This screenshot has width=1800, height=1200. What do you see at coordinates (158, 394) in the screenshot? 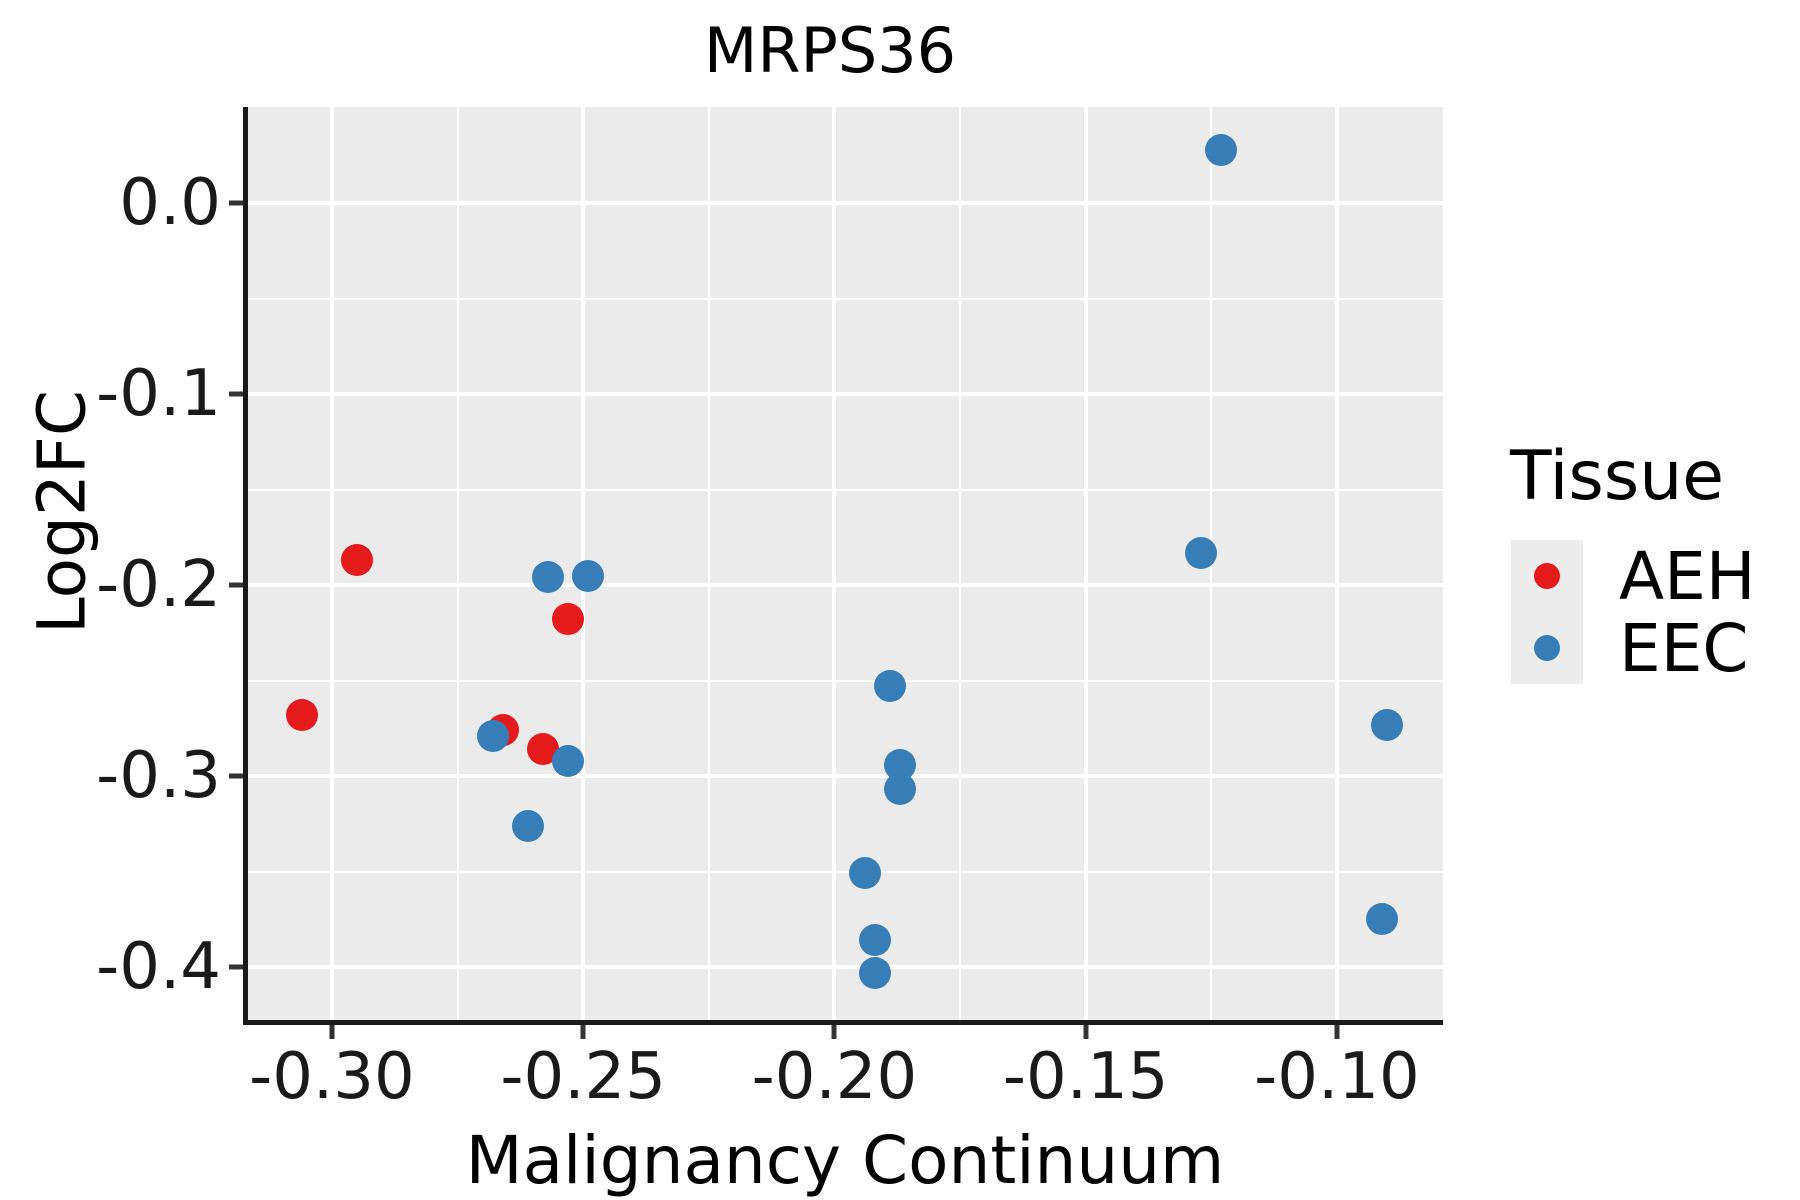
I see `y-tick-label: -0.1` at bounding box center [158, 394].